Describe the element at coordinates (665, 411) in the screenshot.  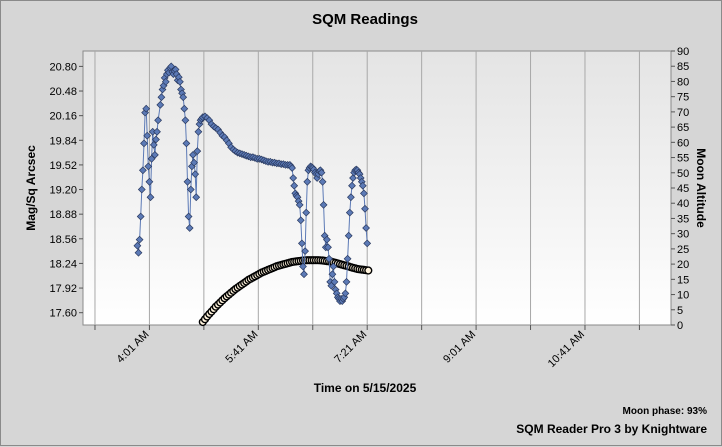
I see `moon-phase-label: Moon phase: 93%` at that location.